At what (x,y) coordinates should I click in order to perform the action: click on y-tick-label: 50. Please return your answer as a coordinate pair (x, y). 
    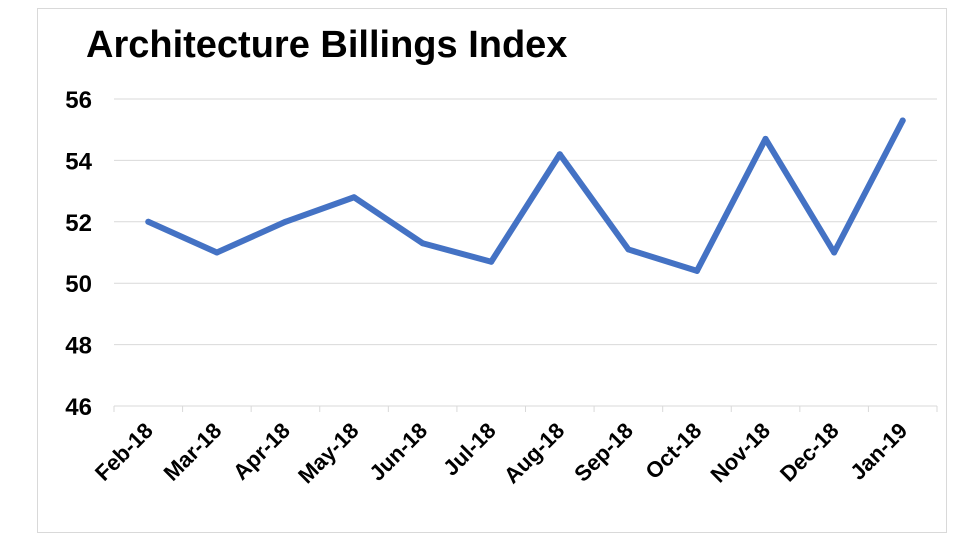
    Looking at the image, I should click on (78, 284).